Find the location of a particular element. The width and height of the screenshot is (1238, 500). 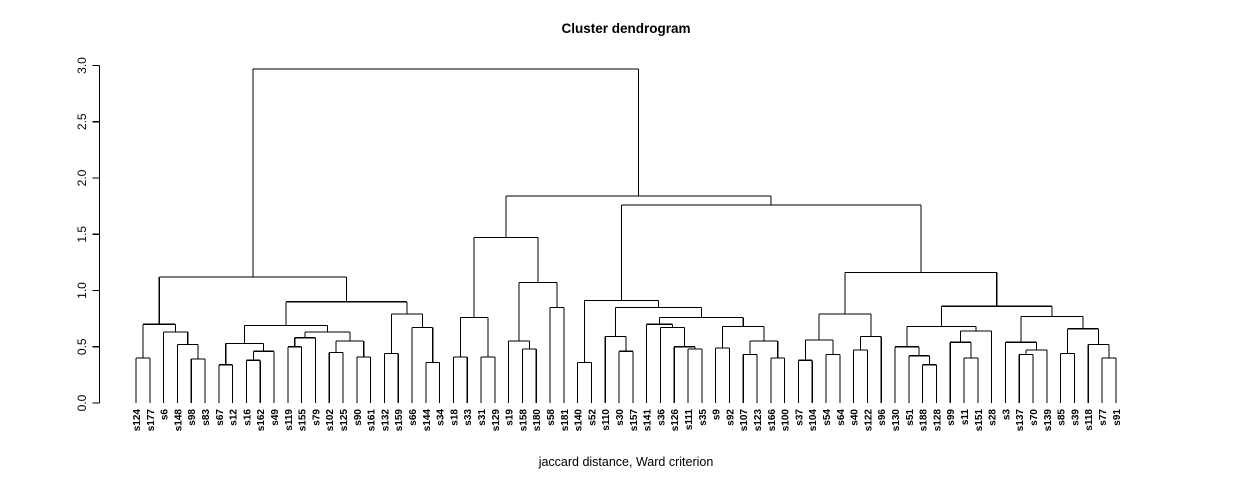

leaf-label: s54 is located at coordinates (827, 417).